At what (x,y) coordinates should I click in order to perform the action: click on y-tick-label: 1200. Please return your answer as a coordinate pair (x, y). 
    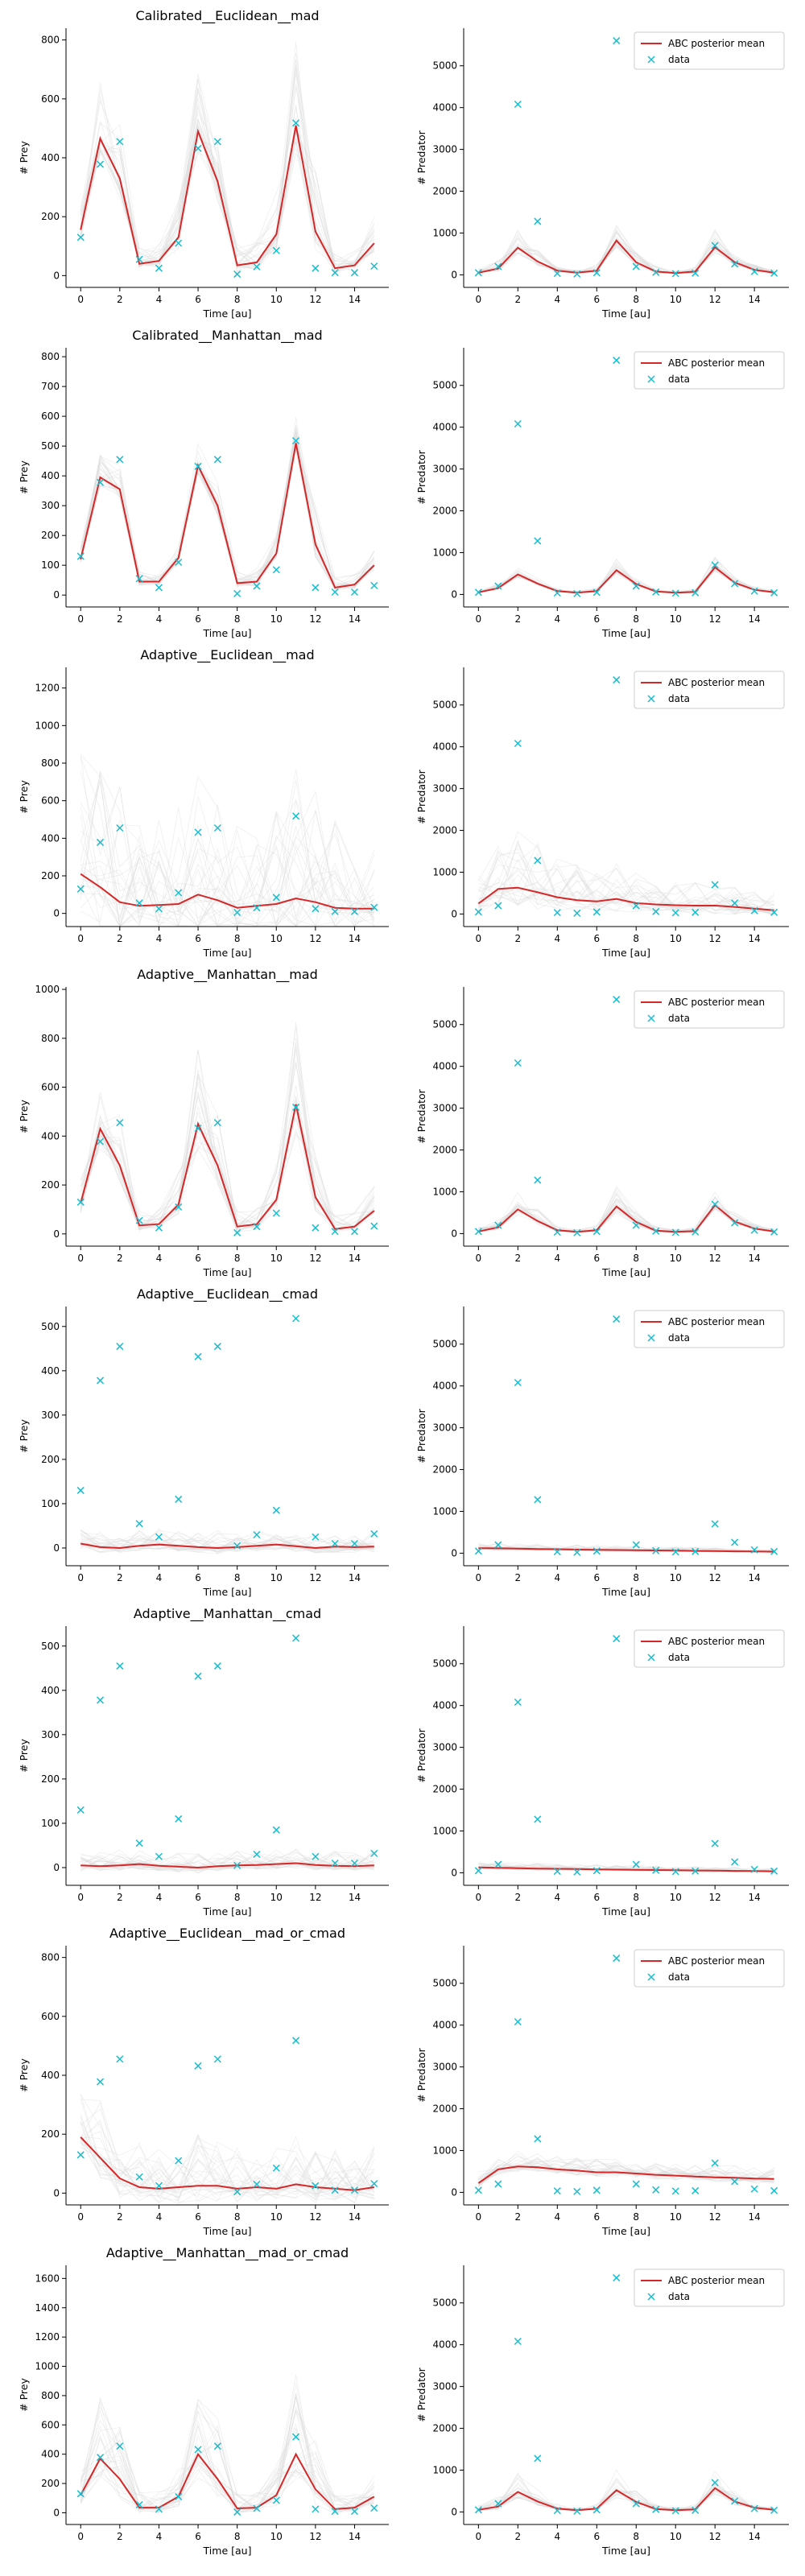
    Looking at the image, I should click on (47, 688).